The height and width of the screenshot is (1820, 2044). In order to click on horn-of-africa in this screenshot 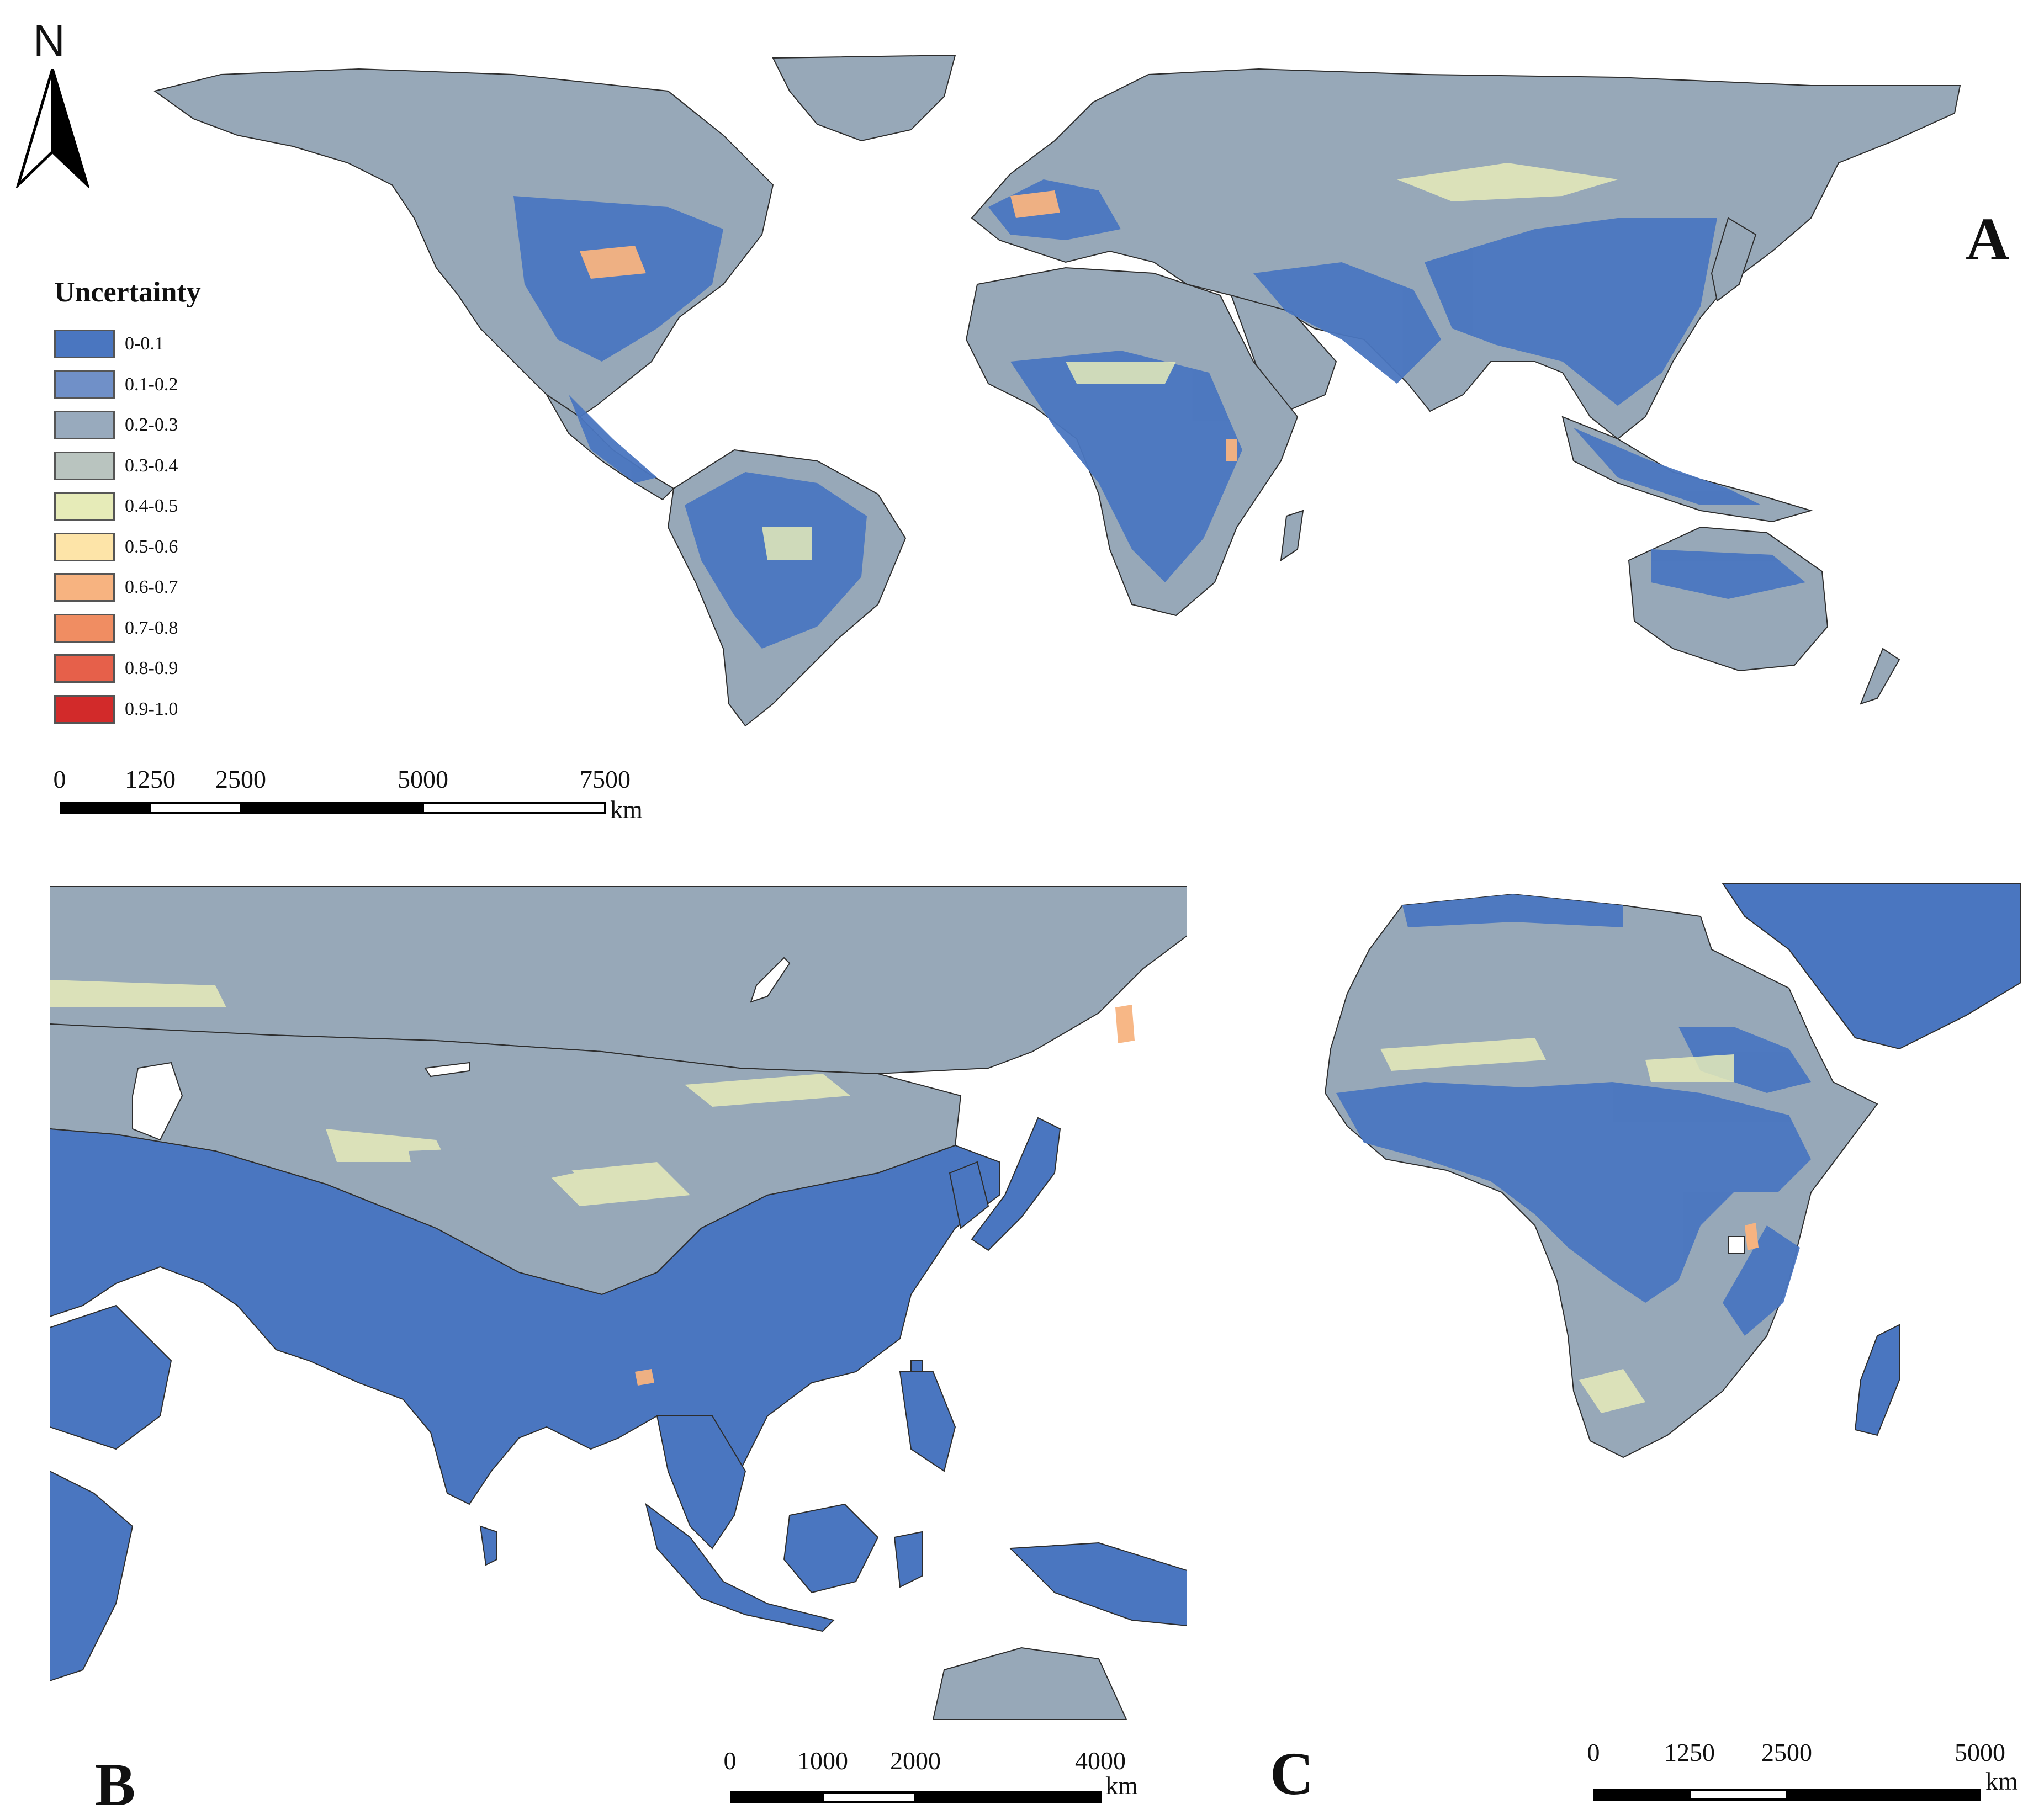, I will do `click(92, 1576)`.